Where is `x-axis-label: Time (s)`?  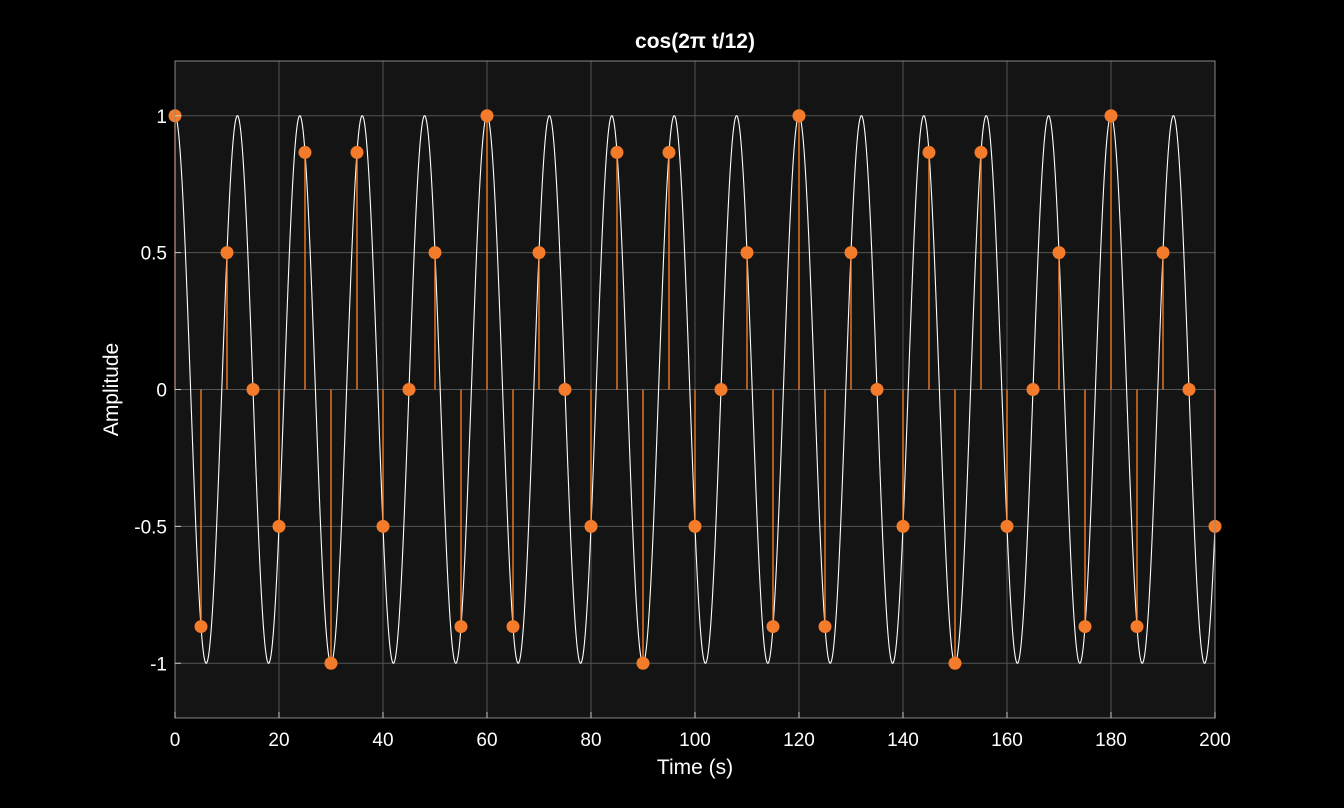 x-axis-label: Time (s) is located at coordinates (695, 767).